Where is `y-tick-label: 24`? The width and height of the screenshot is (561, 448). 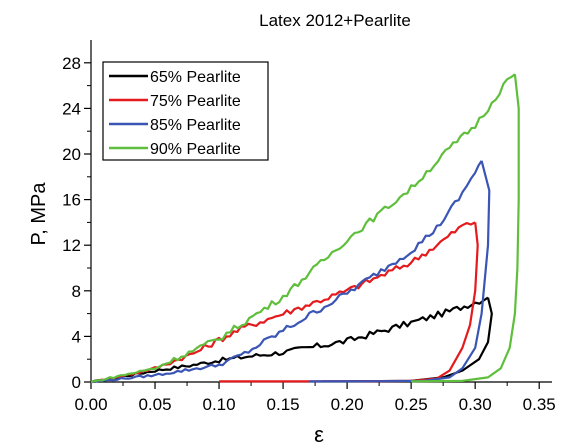
y-tick-label: 24 is located at coordinates (71, 108).